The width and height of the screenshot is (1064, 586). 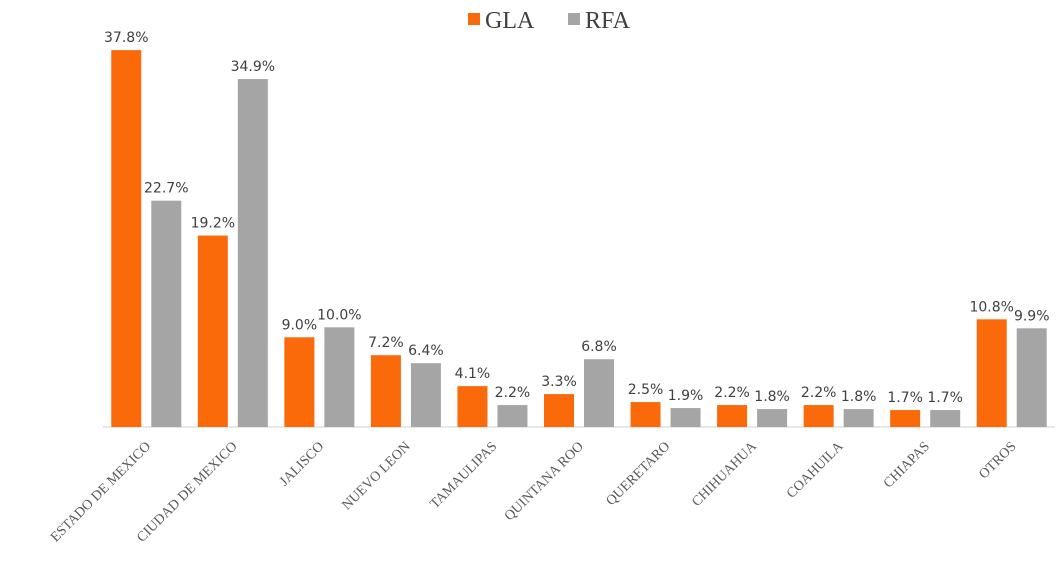 I want to click on x-tick-label: QUINTANA ROO, so click(x=544, y=481).